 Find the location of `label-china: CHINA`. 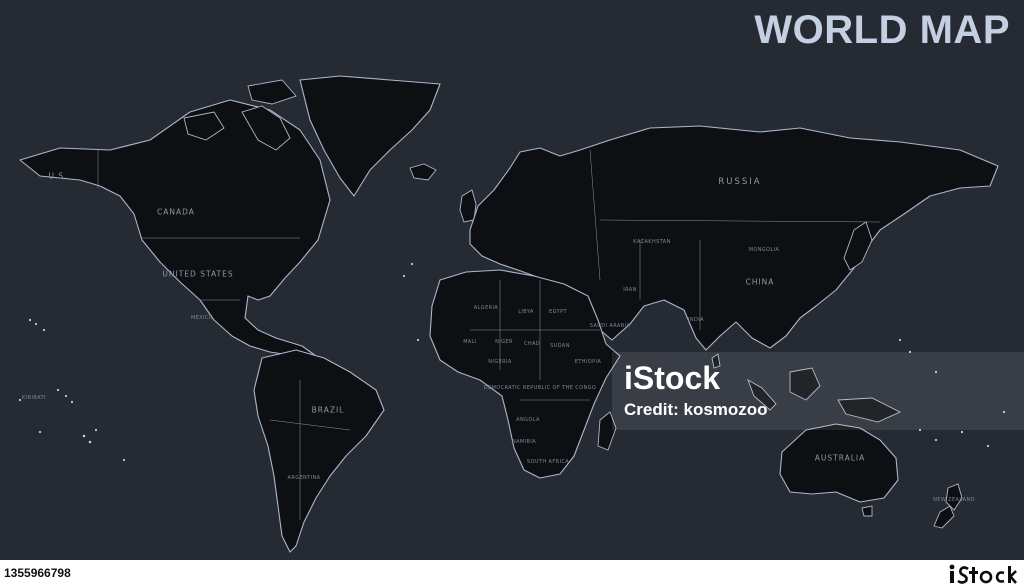

label-china: CHINA is located at coordinates (760, 282).